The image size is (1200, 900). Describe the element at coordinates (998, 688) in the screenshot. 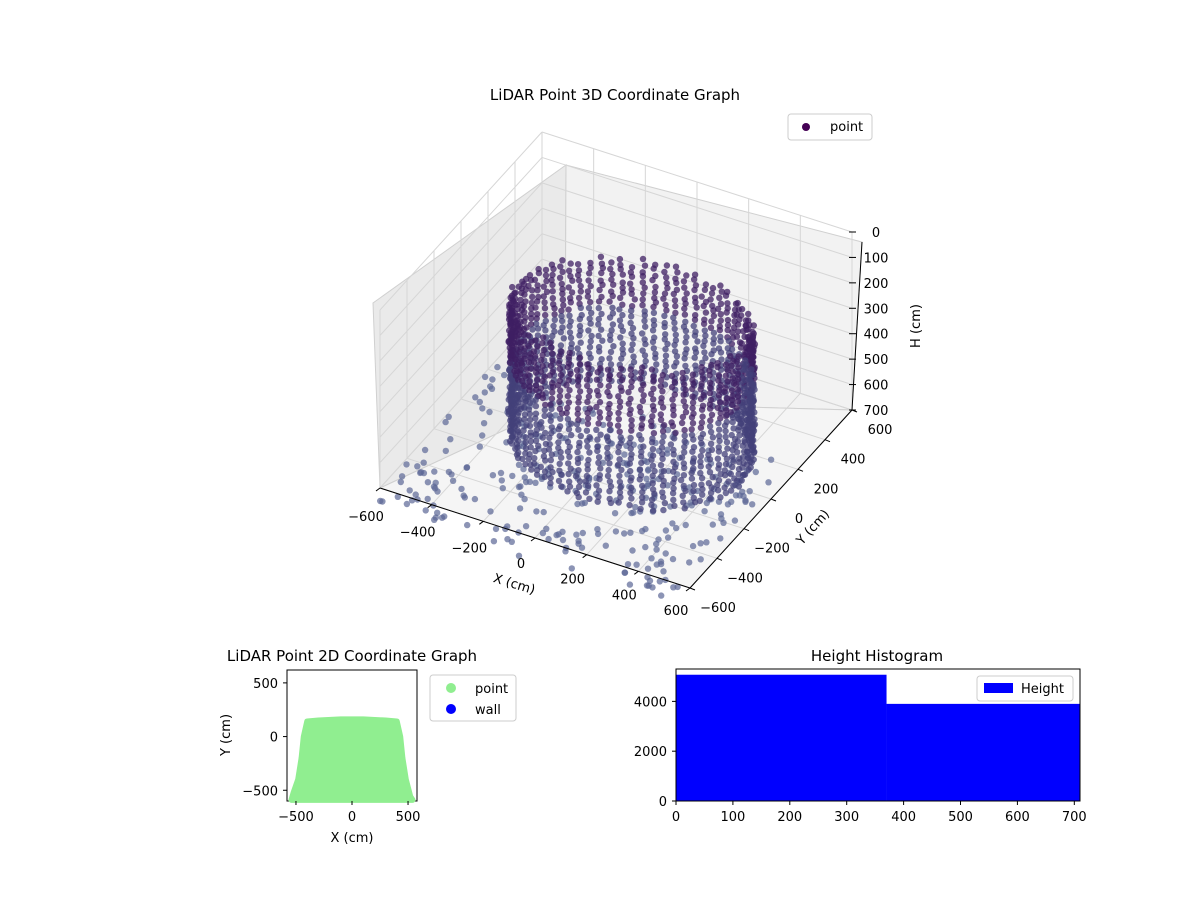

I see `legend-height-swatch` at that location.